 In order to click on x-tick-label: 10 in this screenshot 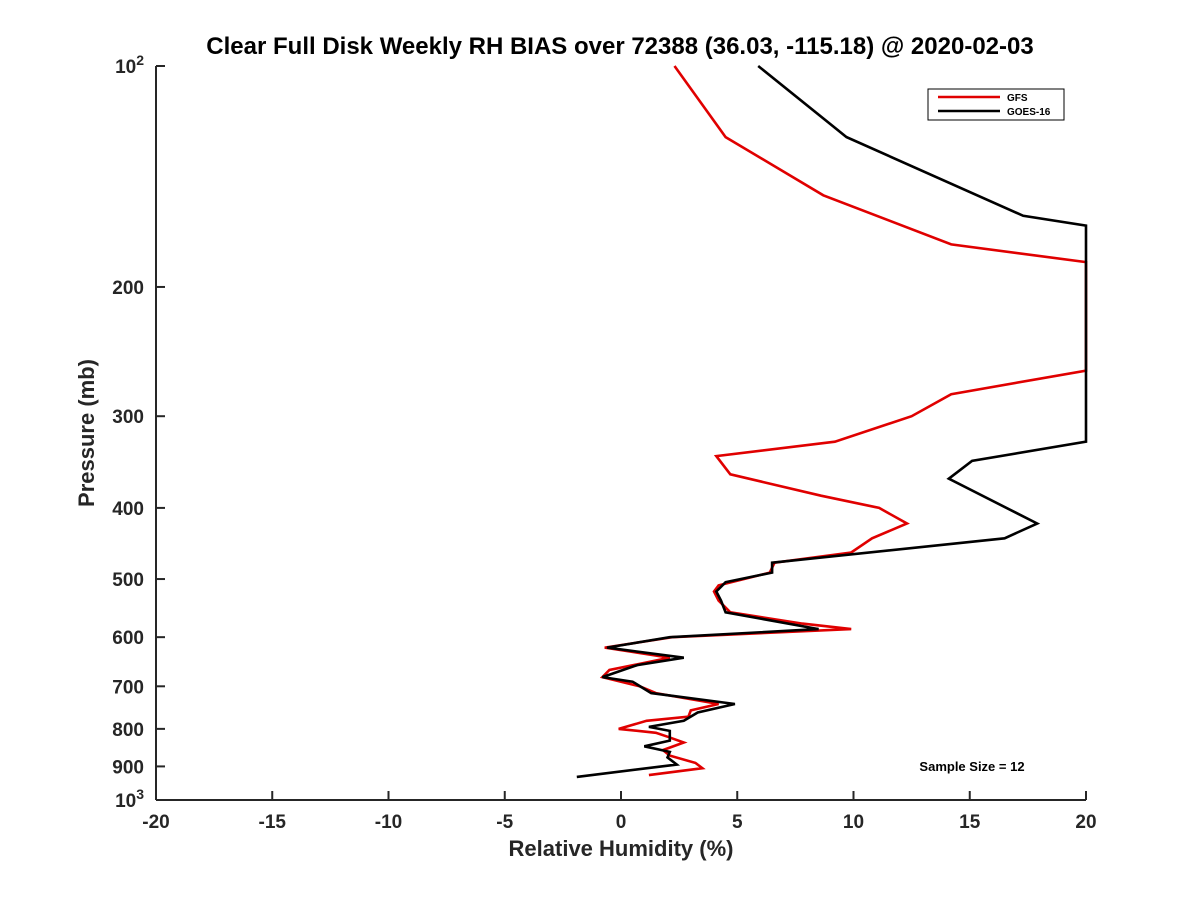, I will do `click(853, 822)`.